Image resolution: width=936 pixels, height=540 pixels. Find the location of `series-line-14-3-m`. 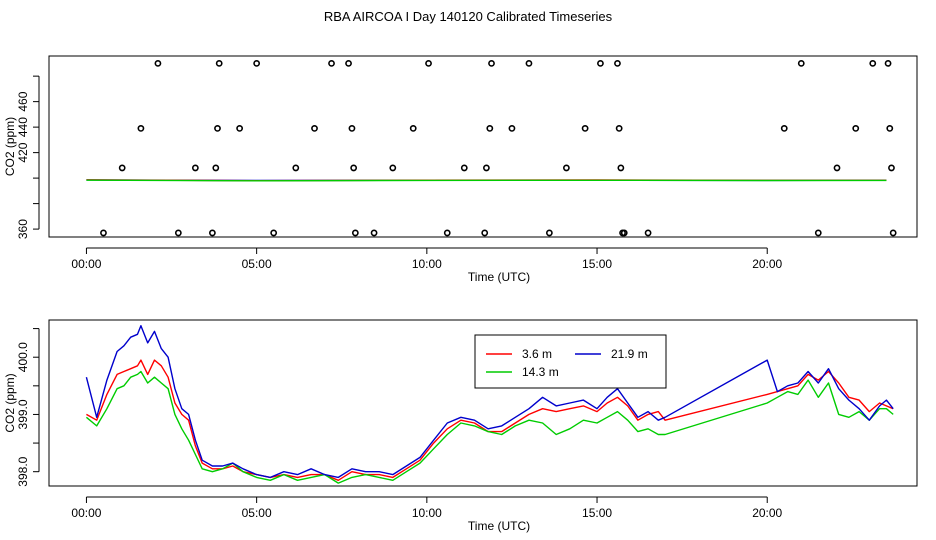

series-line-14-3-m is located at coordinates (486, 180).